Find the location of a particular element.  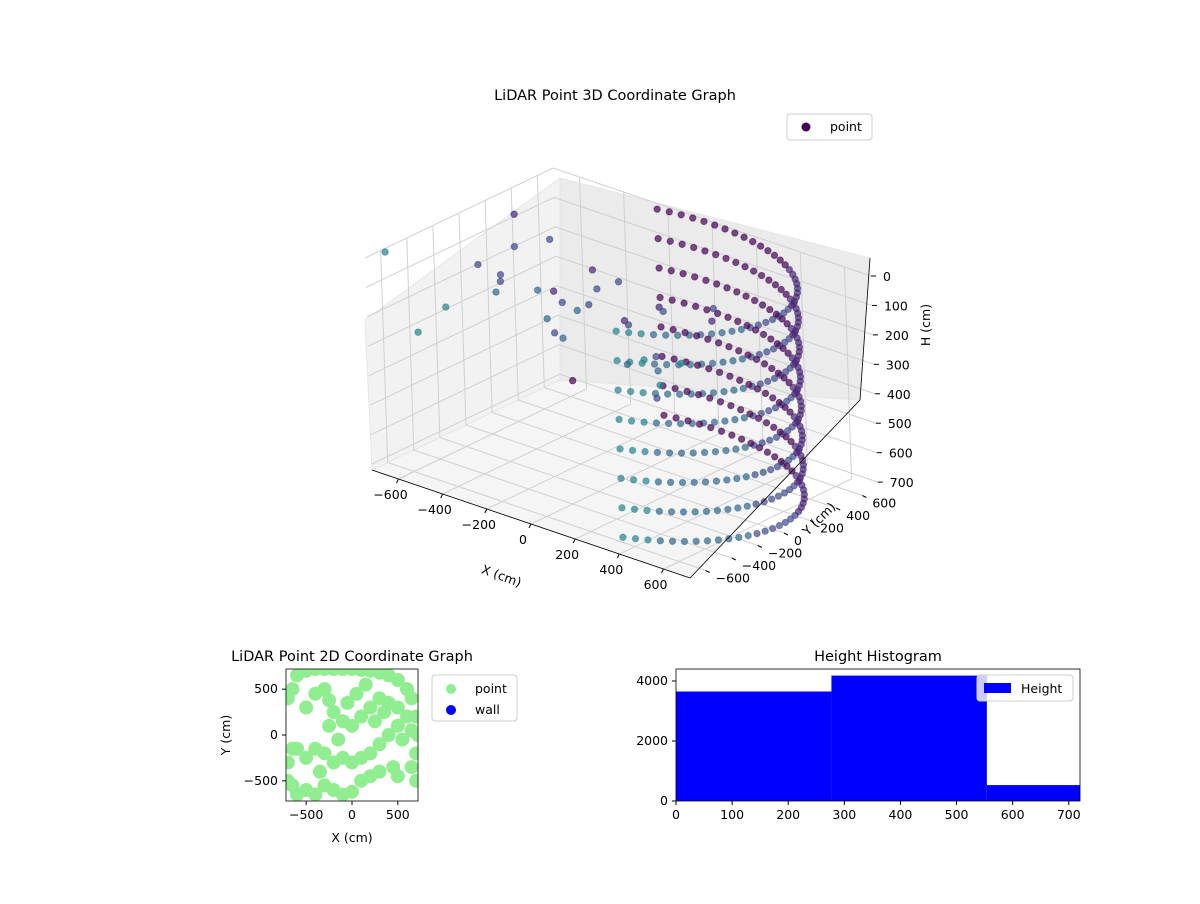

chart-3d-points is located at coordinates (595, 375).